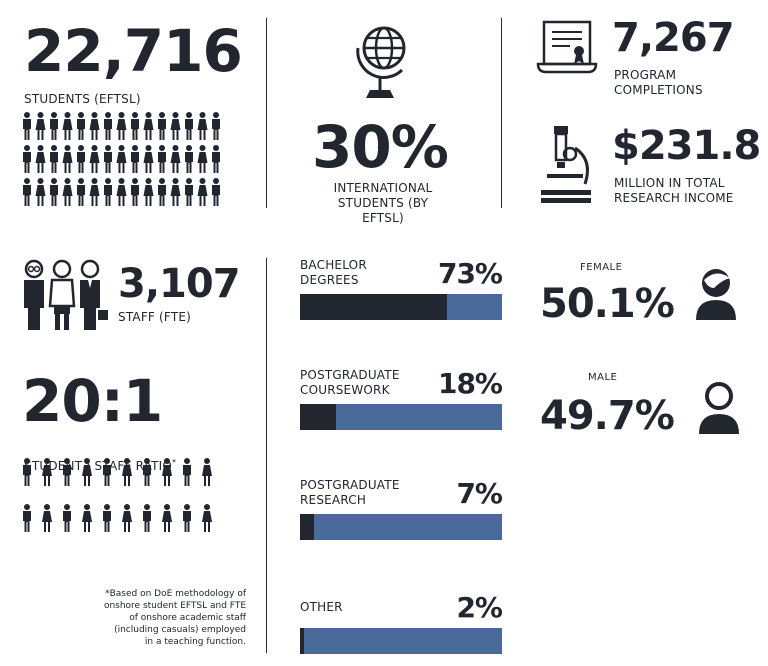 The height and width of the screenshot is (666, 768). I want to click on ratio-people-icons, so click(117, 495).